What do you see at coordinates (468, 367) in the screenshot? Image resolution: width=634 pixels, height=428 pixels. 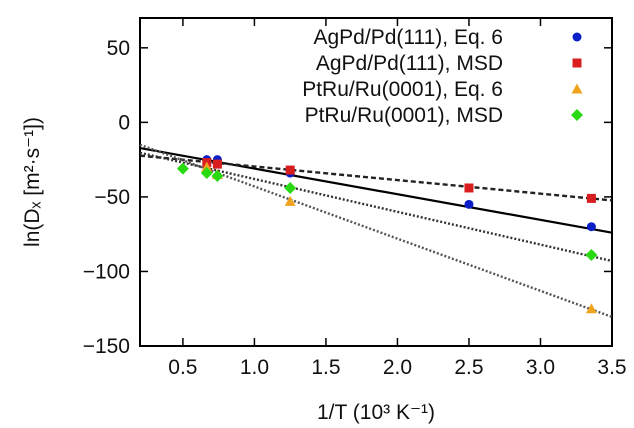 I see `x-tick-label: 2.5` at bounding box center [468, 367].